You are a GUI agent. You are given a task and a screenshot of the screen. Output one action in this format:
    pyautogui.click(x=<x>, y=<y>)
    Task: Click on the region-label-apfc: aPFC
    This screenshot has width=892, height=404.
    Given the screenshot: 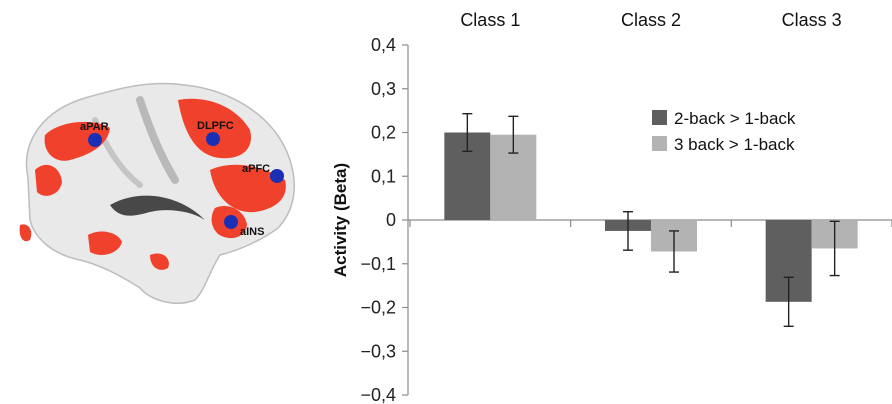 What is the action you would take?
    pyautogui.click(x=256, y=169)
    